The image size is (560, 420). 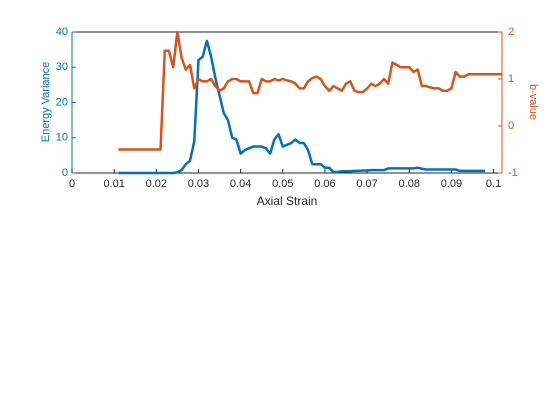 What do you see at coordinates (511, 79) in the screenshot?
I see `y2-tick-label: 1` at bounding box center [511, 79].